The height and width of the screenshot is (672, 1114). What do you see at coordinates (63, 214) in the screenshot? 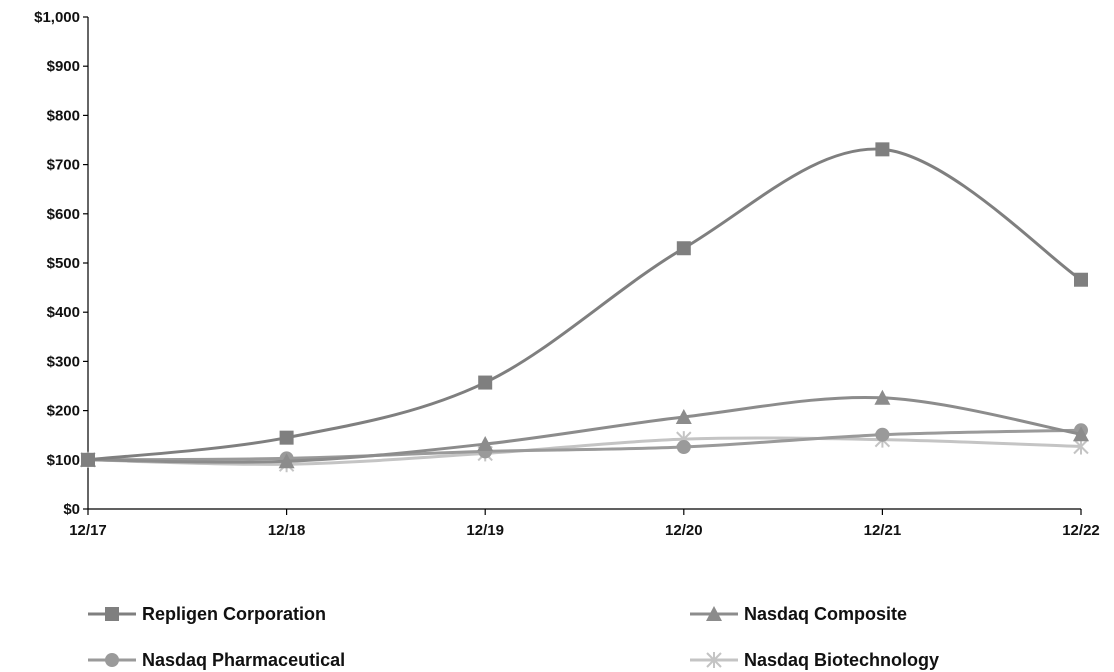
I see `y-tick-label: $600` at bounding box center [63, 214].